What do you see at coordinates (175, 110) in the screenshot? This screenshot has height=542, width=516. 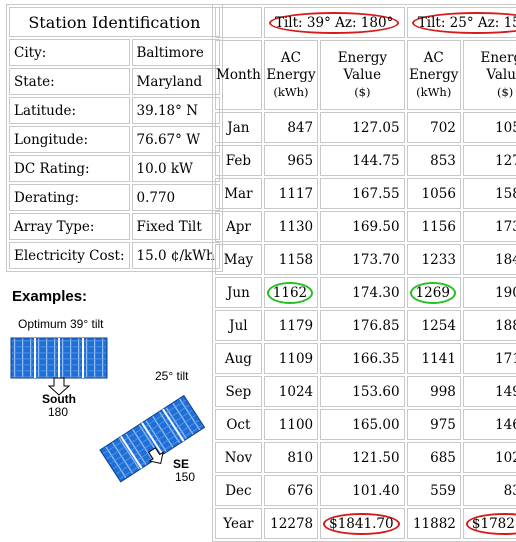 I see `station-value: 39.18° N` at bounding box center [175, 110].